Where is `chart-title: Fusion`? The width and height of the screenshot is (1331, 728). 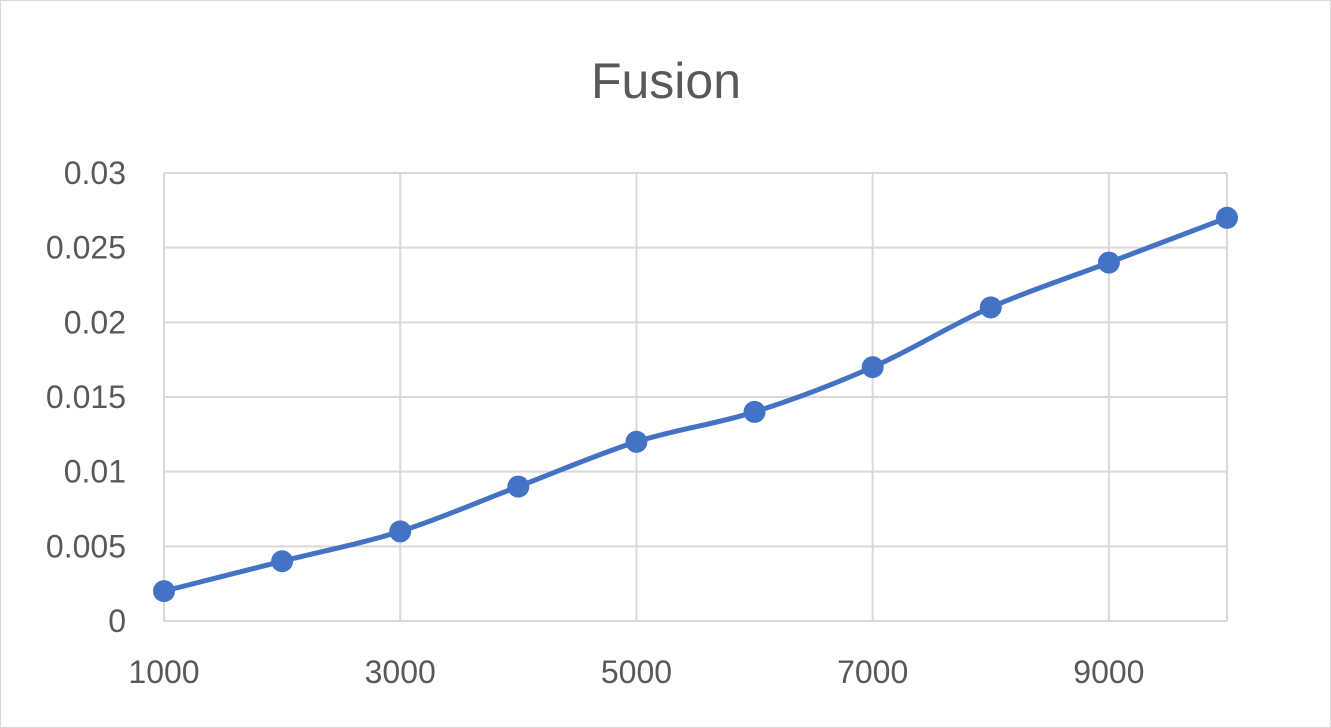 chart-title: Fusion is located at coordinates (666, 81).